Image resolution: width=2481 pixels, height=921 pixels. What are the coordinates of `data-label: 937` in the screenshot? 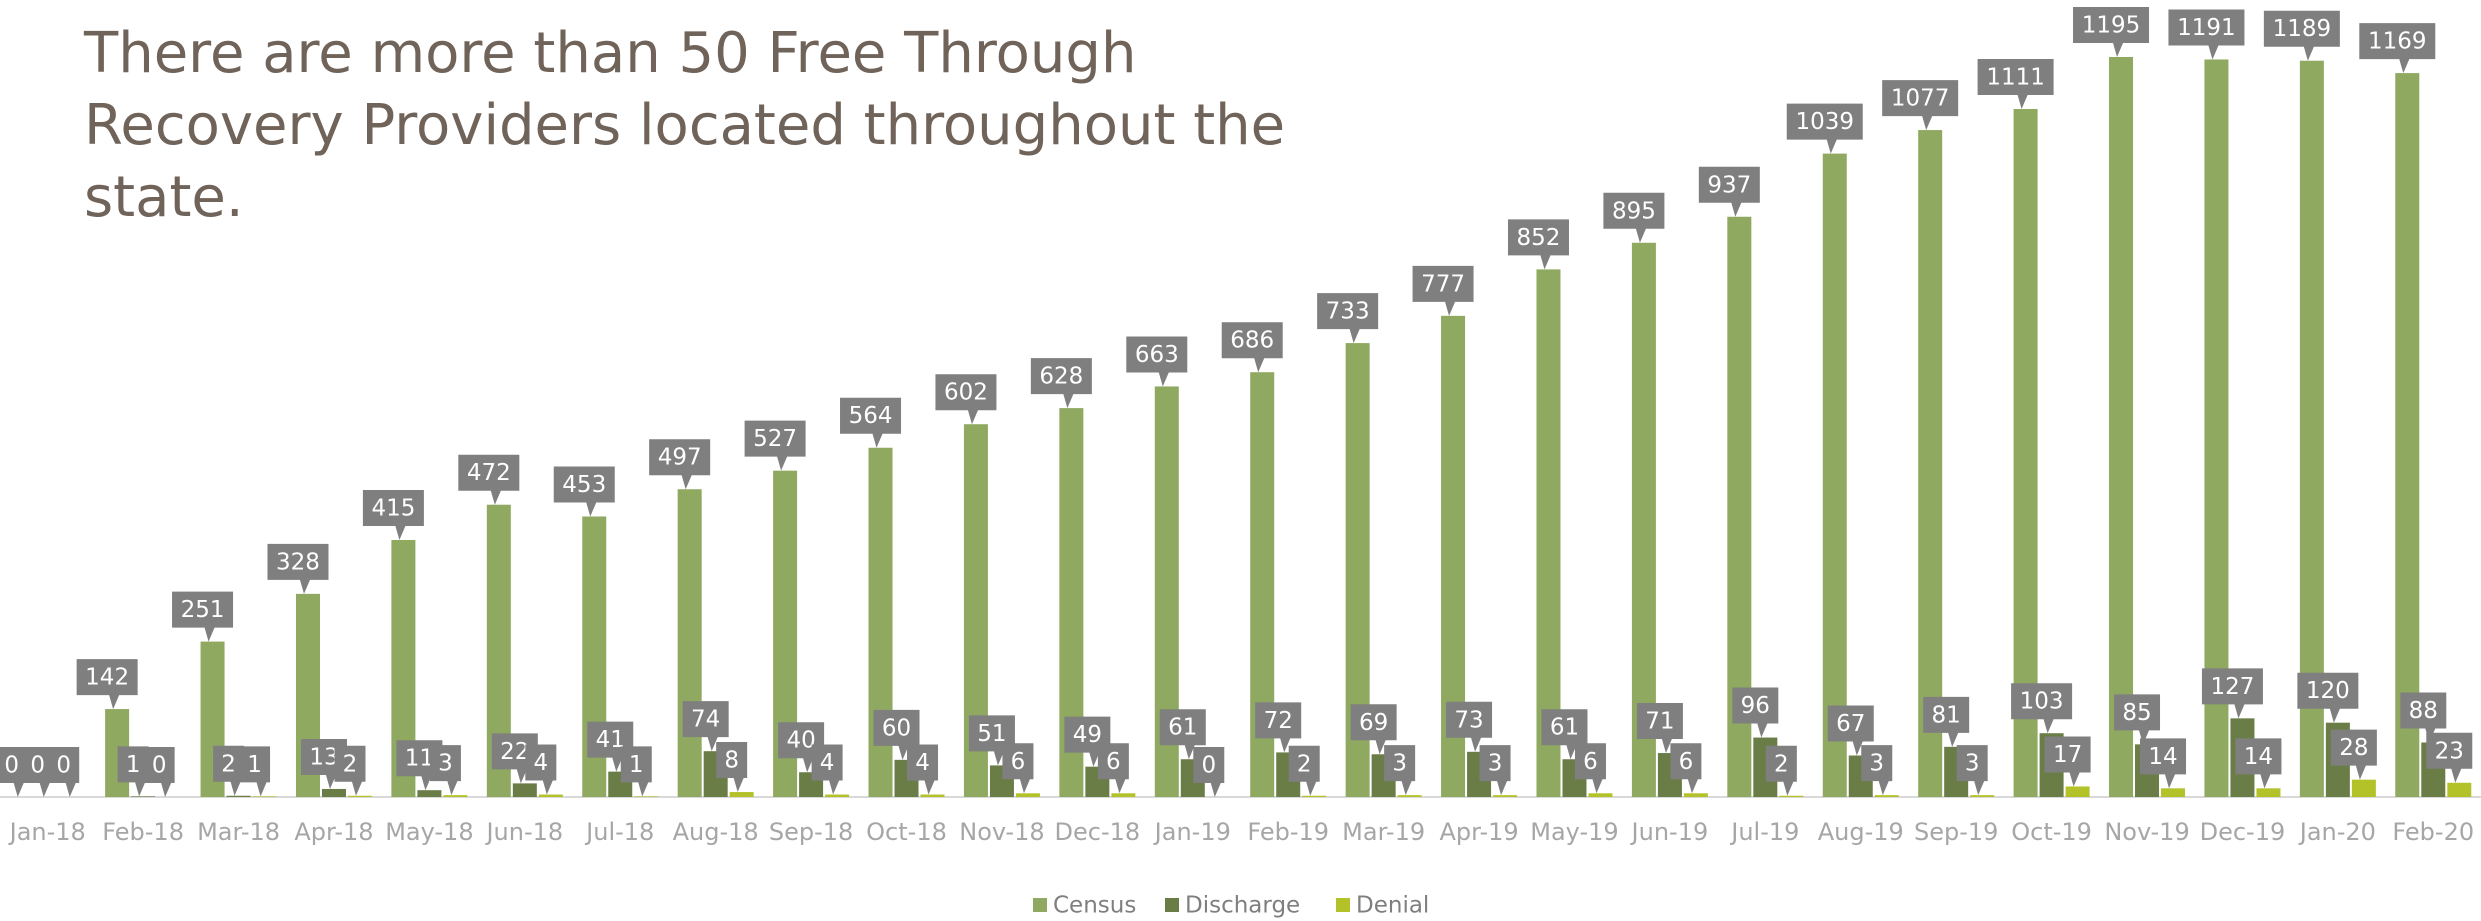 It's located at (1729, 191).